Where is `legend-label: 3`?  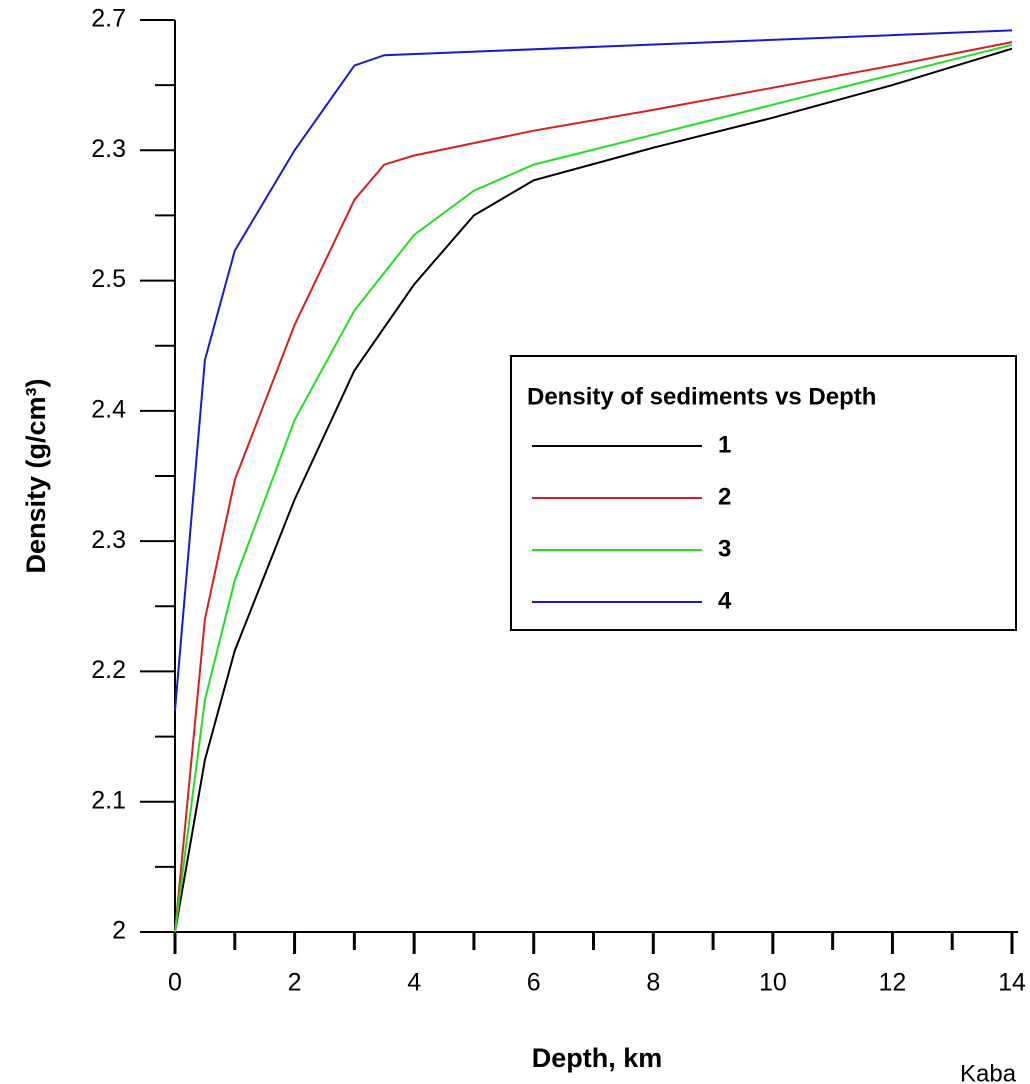
legend-label: 3 is located at coordinates (724, 548).